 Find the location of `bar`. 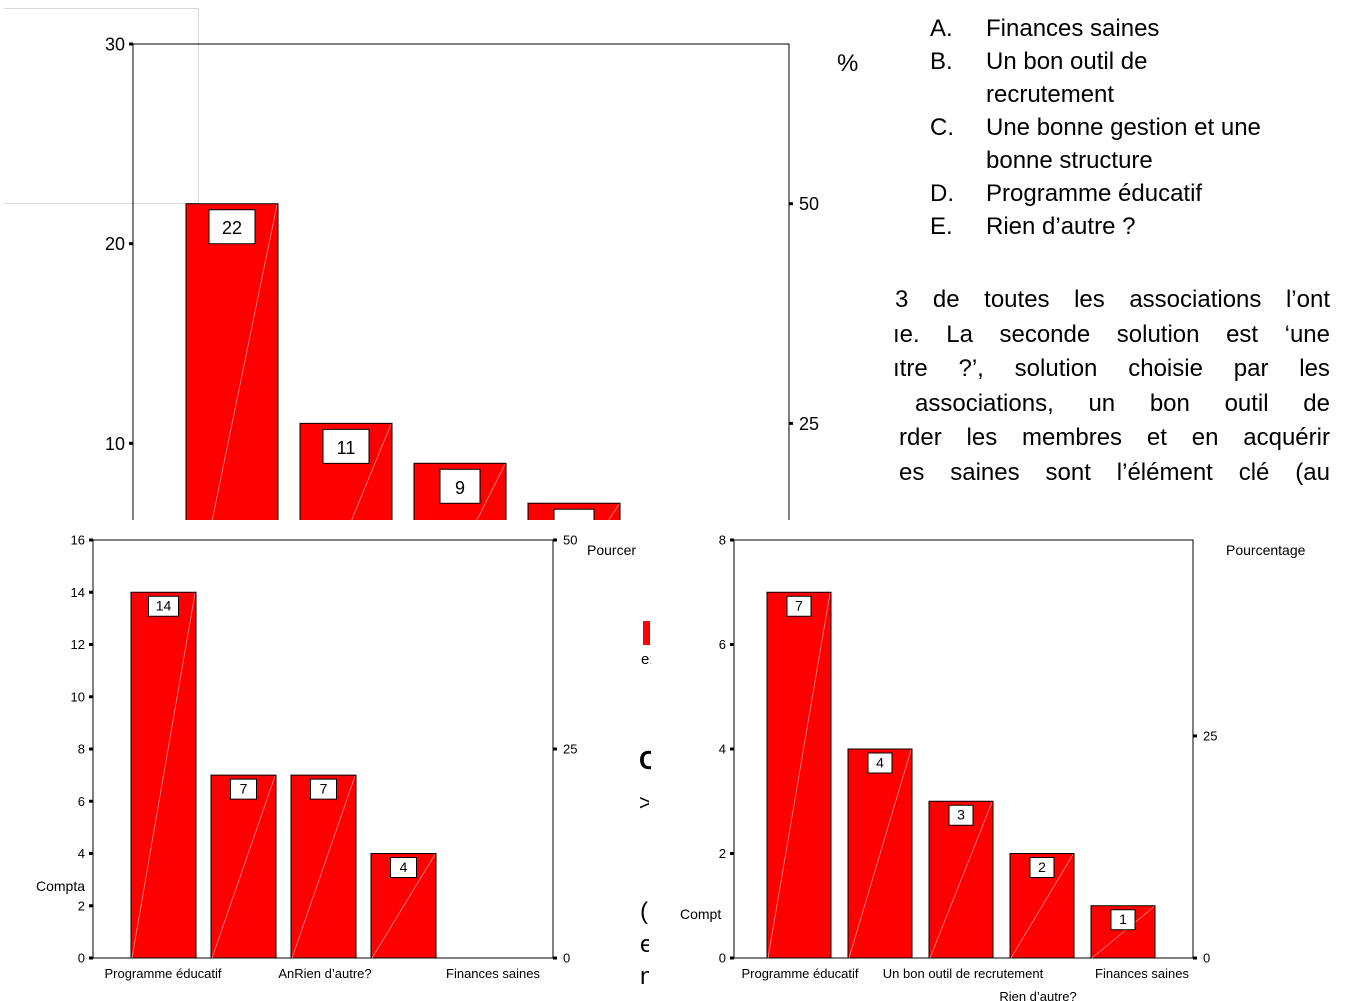

bar is located at coordinates (232, 361).